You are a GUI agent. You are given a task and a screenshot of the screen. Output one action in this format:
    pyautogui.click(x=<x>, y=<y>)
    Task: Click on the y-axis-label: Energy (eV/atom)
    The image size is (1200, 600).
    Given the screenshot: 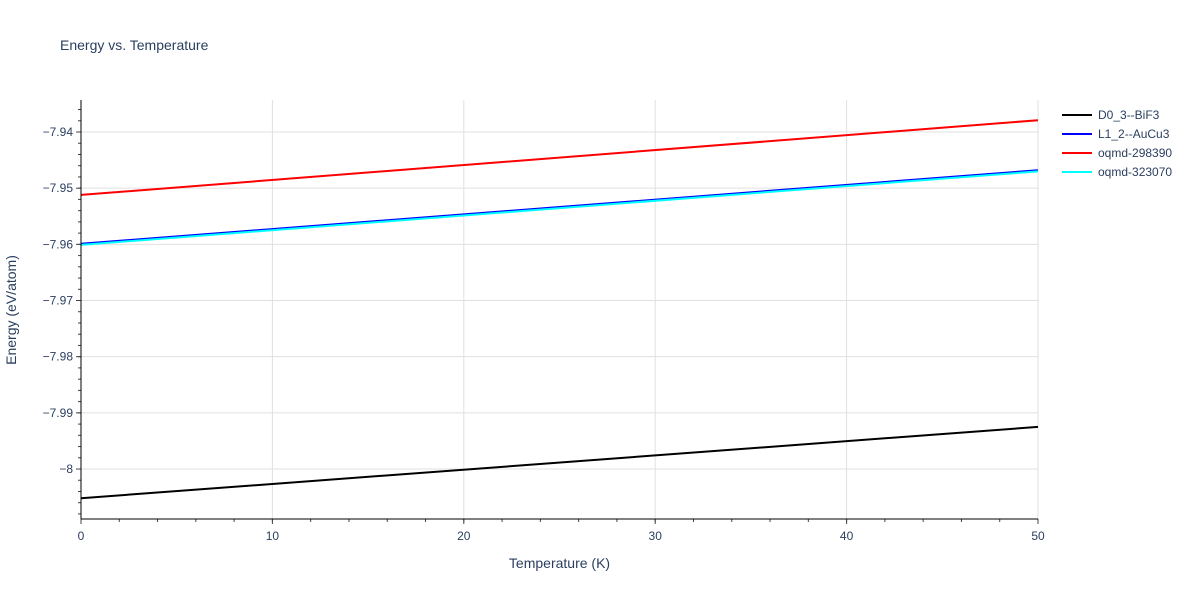 What is the action you would take?
    pyautogui.click(x=11, y=310)
    